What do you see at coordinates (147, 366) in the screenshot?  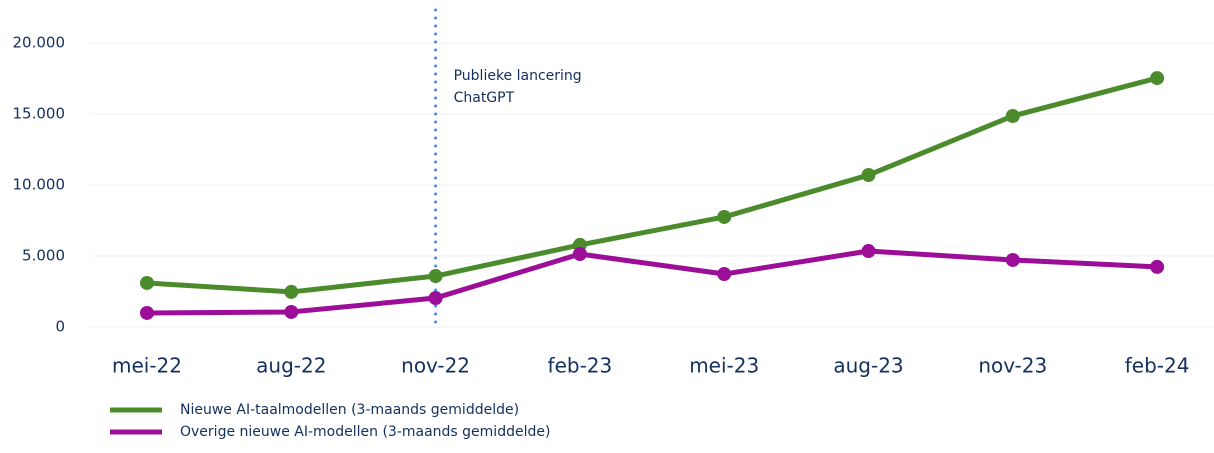 I see `x-tick-label: mei-22` at bounding box center [147, 366].